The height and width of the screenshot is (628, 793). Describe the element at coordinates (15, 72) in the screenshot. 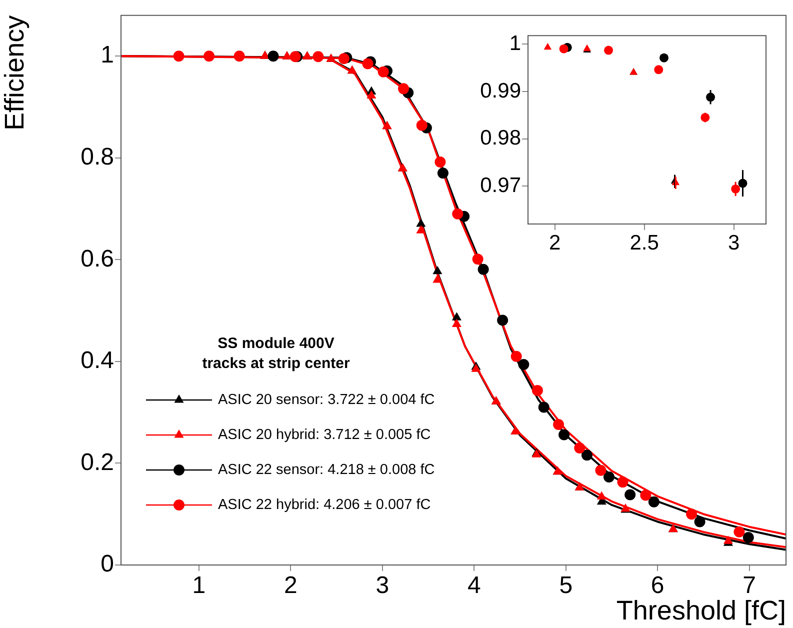

I see `y-axis-title: Efficiency` at that location.